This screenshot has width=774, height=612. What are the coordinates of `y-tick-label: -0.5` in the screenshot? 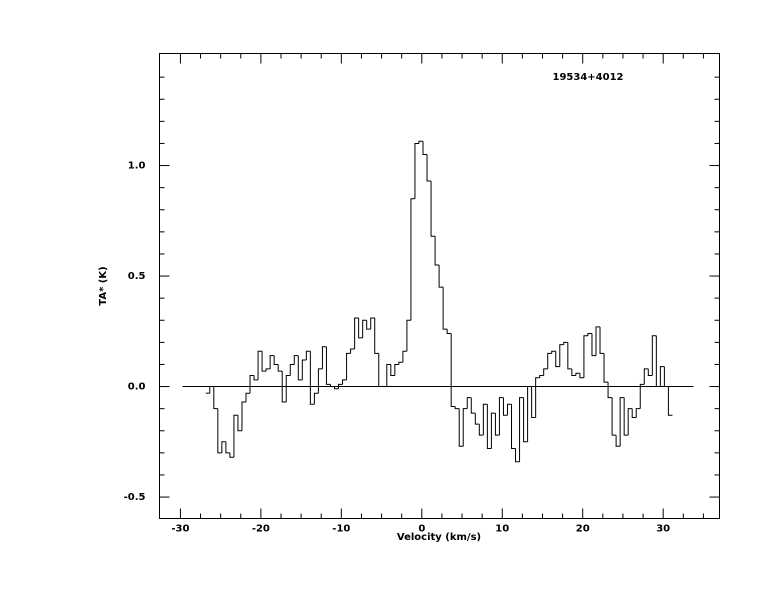 It's located at (135, 497).